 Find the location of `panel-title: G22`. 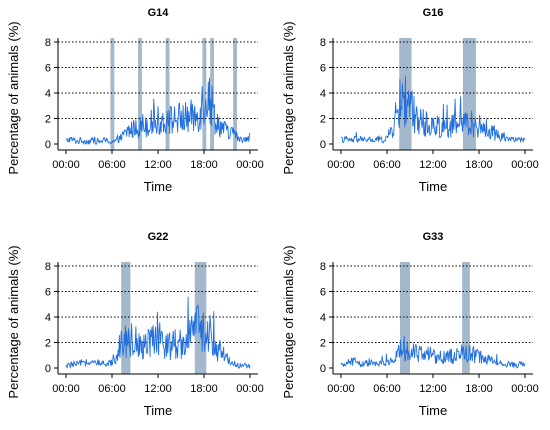

panel-title: G22 is located at coordinates (158, 237).